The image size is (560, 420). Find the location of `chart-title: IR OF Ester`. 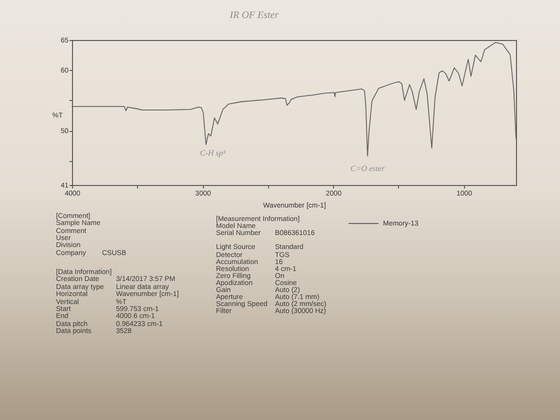

chart-title: IR OF Ester is located at coordinates (253, 15).